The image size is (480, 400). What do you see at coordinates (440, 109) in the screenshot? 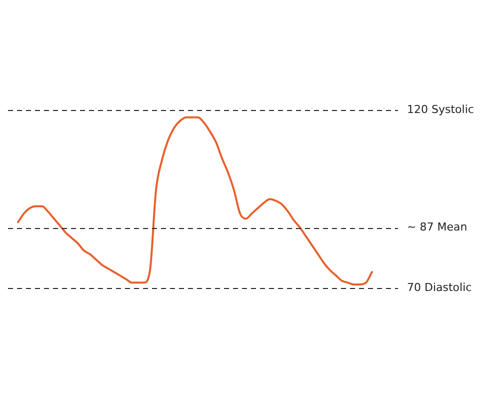
I see `ref-line-label: 120 Systolic` at bounding box center [440, 109].